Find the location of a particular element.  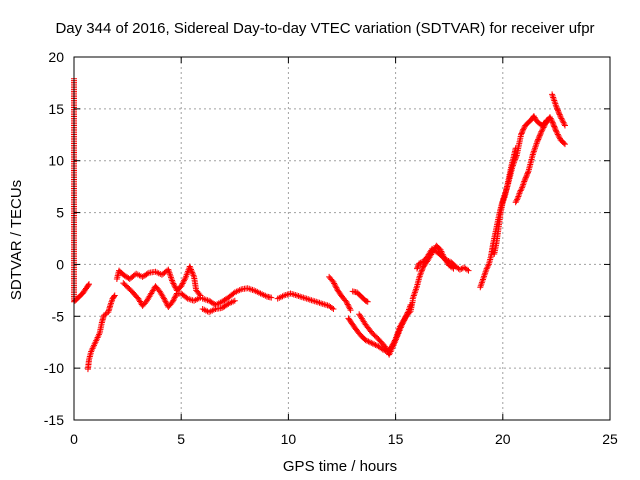

y-tick-label: 0 is located at coordinates (60, 264).